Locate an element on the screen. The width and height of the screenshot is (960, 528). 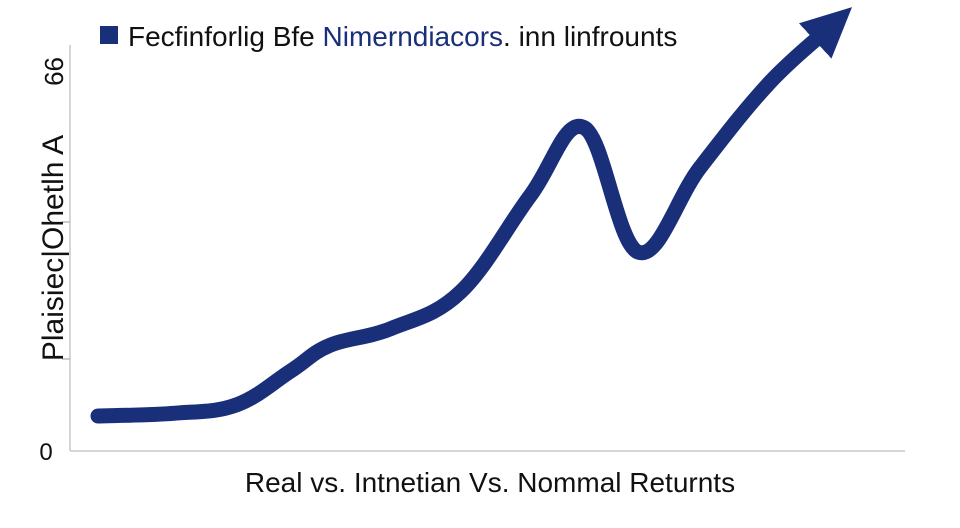
y-tick-label-top: 66 is located at coordinates (54, 71).